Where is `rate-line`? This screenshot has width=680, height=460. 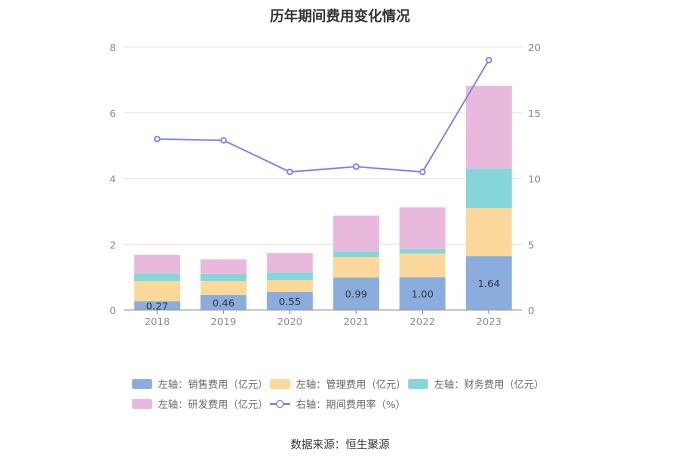 rate-line is located at coordinates (323, 116).